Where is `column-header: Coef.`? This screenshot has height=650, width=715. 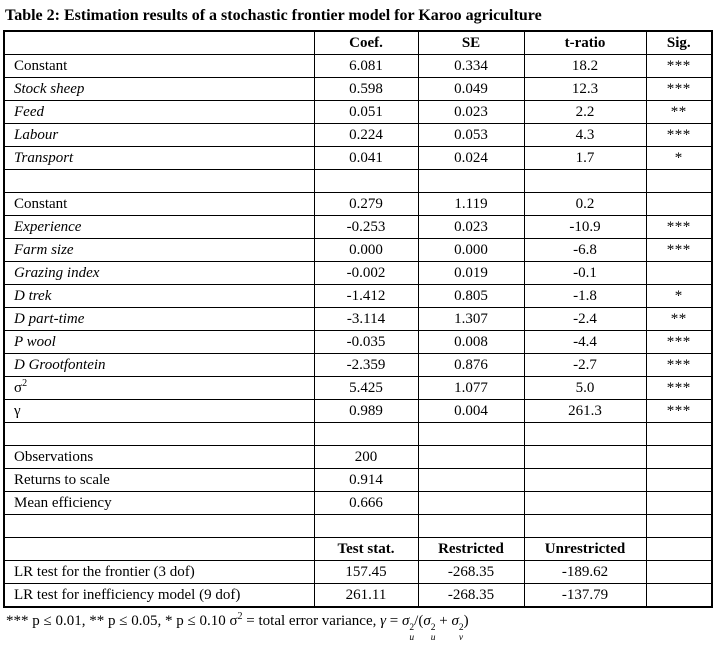
column-header: Coef. is located at coordinates (366, 43).